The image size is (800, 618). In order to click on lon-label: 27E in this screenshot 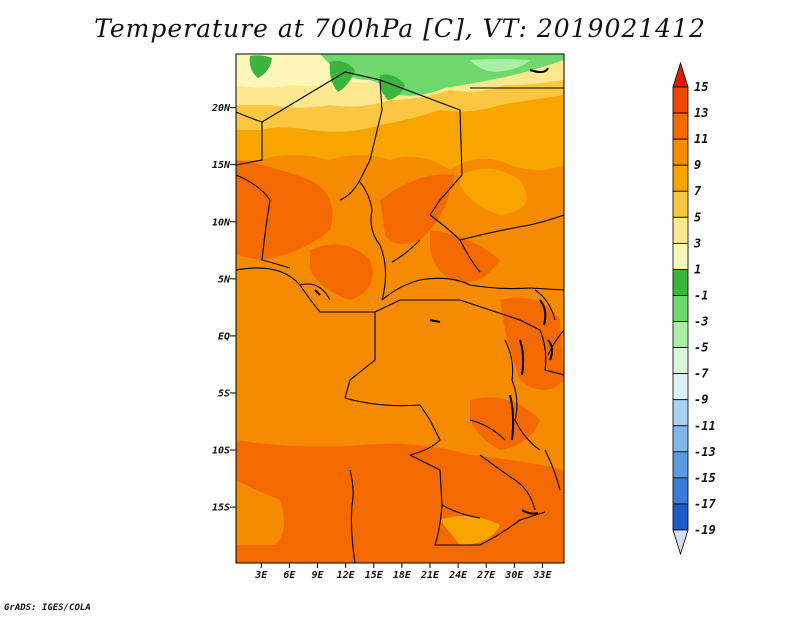, I will do `click(486, 575)`.